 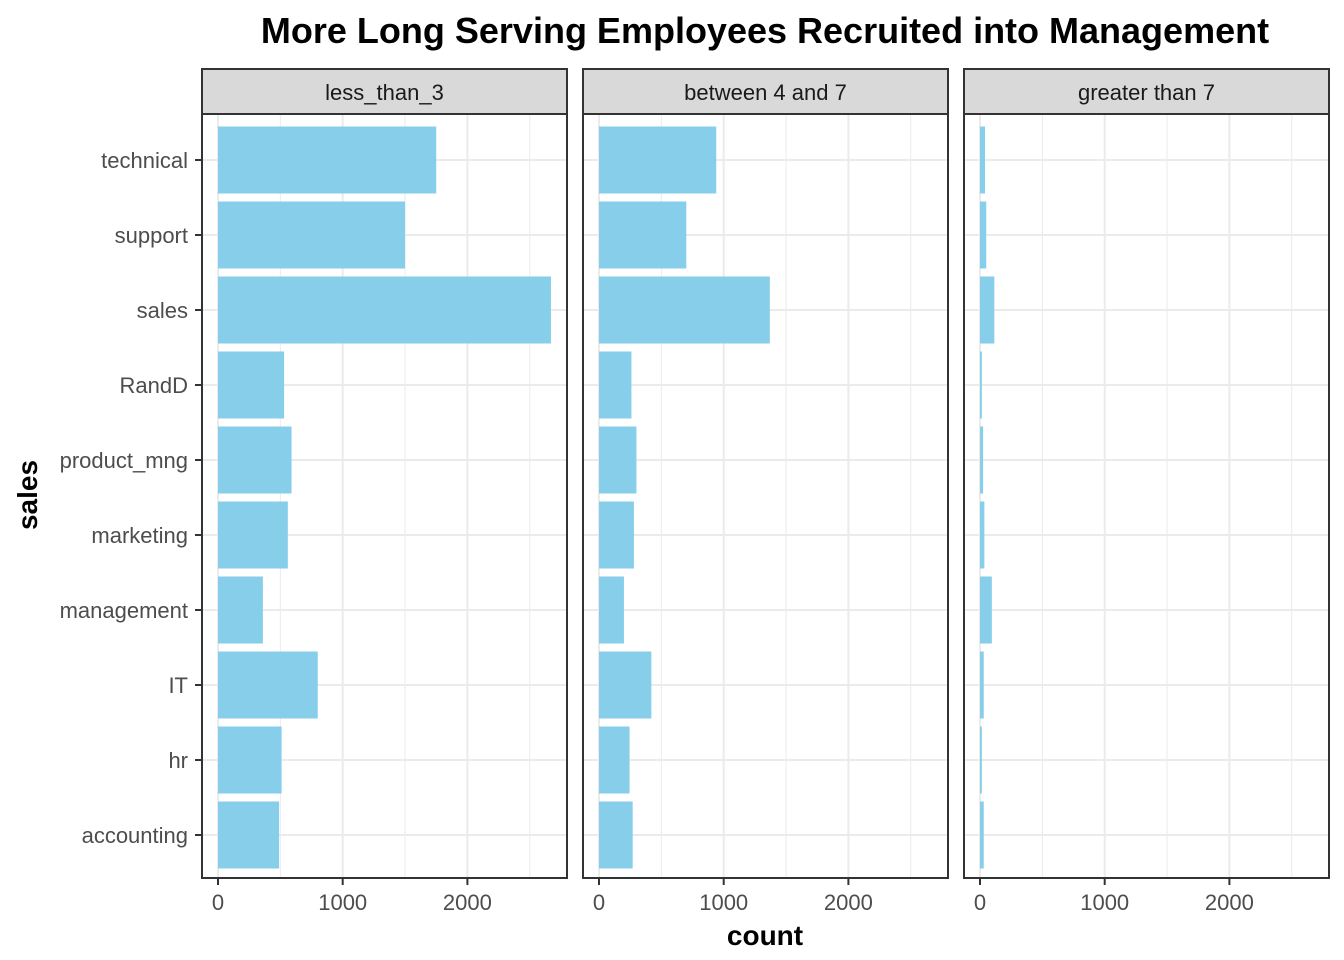 What do you see at coordinates (144, 160) in the screenshot?
I see `y-tick-label-technical: technical` at bounding box center [144, 160].